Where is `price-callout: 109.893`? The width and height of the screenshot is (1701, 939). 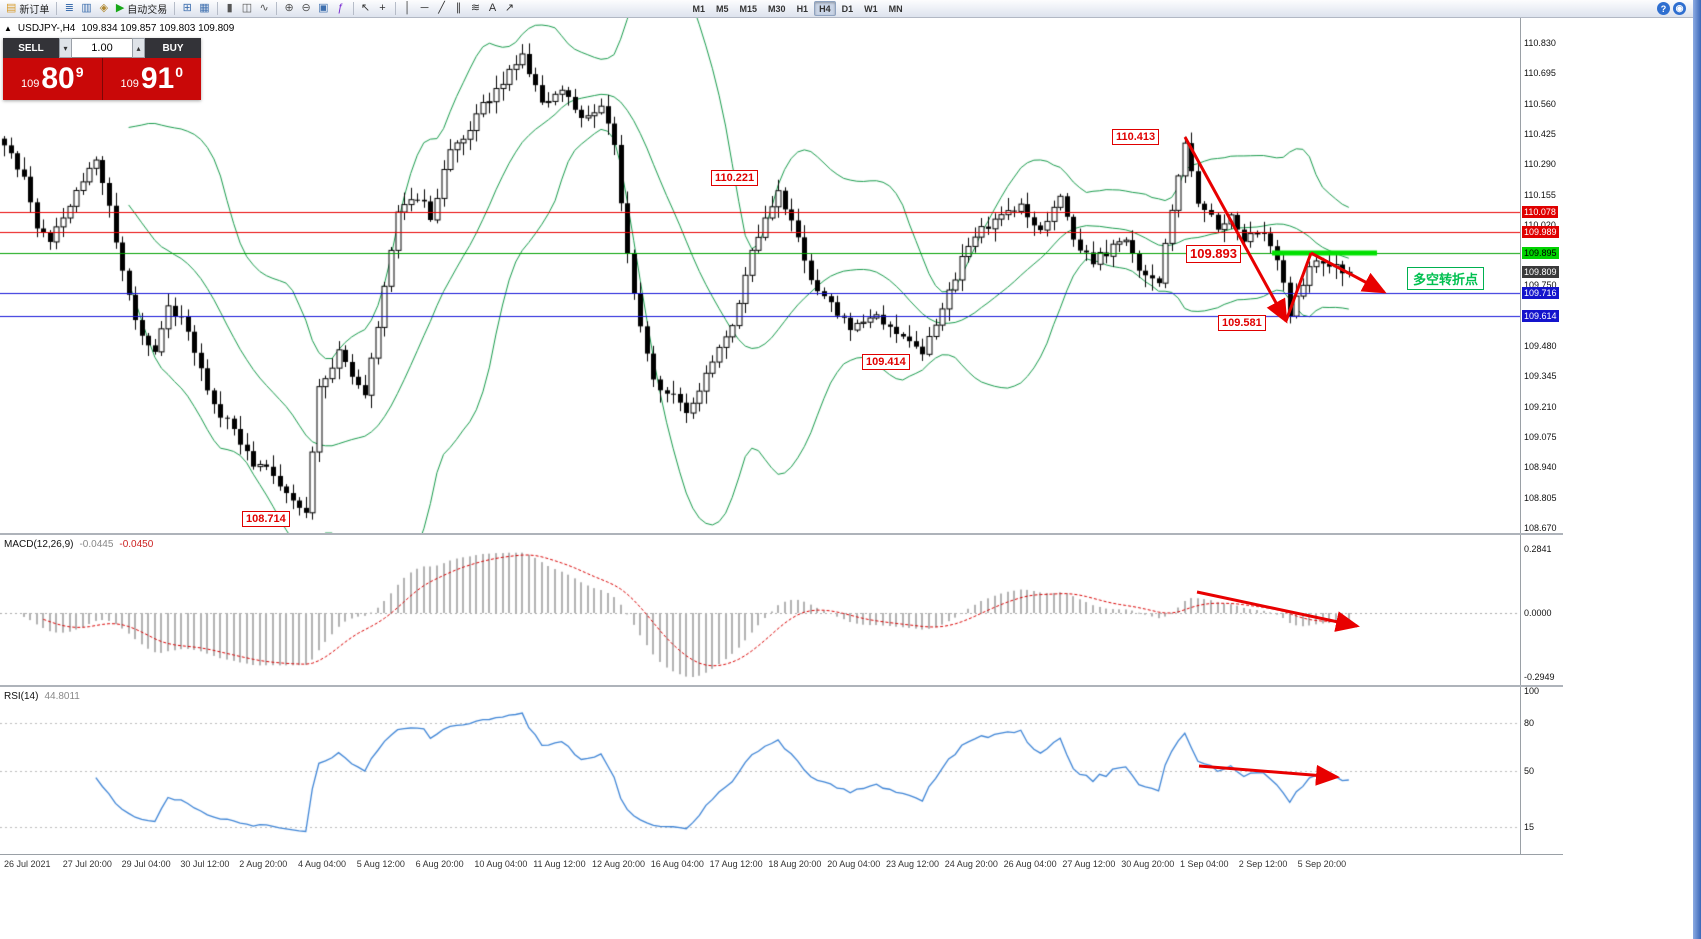
price-callout: 109.893 is located at coordinates (1213, 254).